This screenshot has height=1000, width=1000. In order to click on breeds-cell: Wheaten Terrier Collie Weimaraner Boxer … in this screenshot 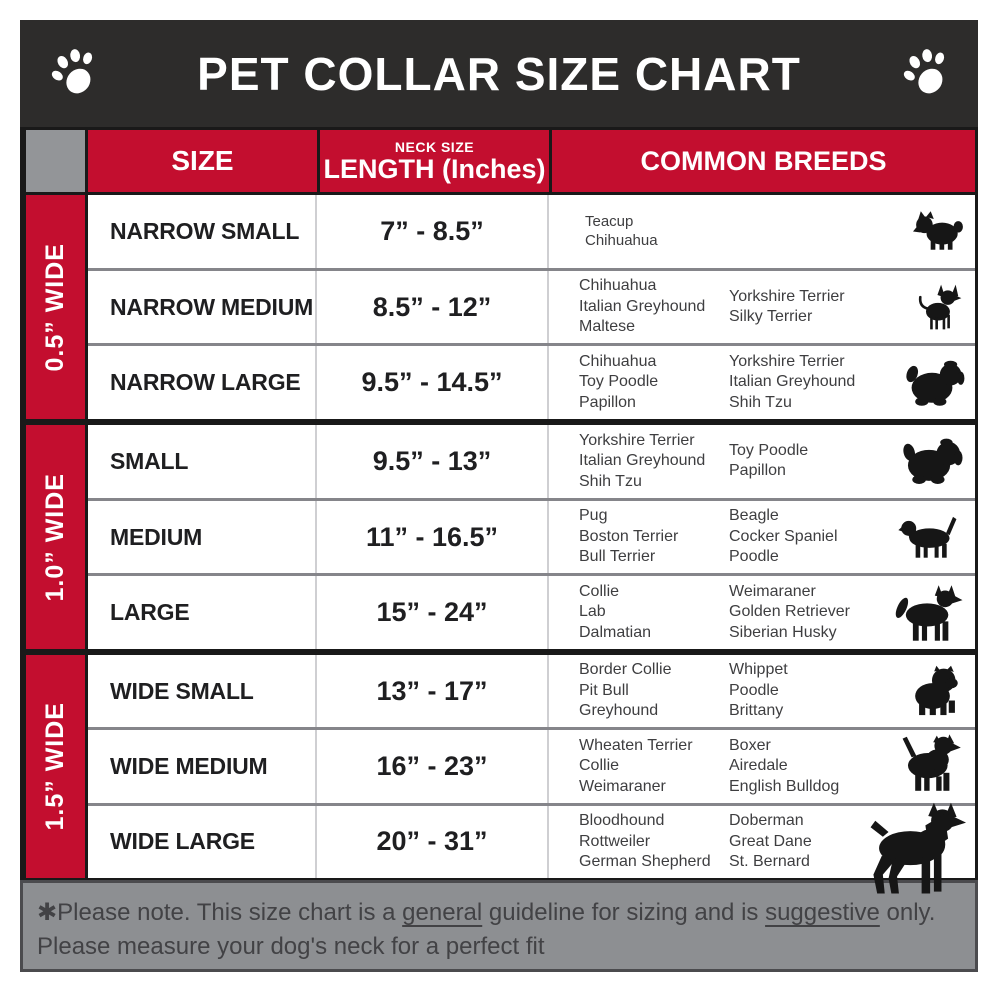, I will do `click(762, 766)`.